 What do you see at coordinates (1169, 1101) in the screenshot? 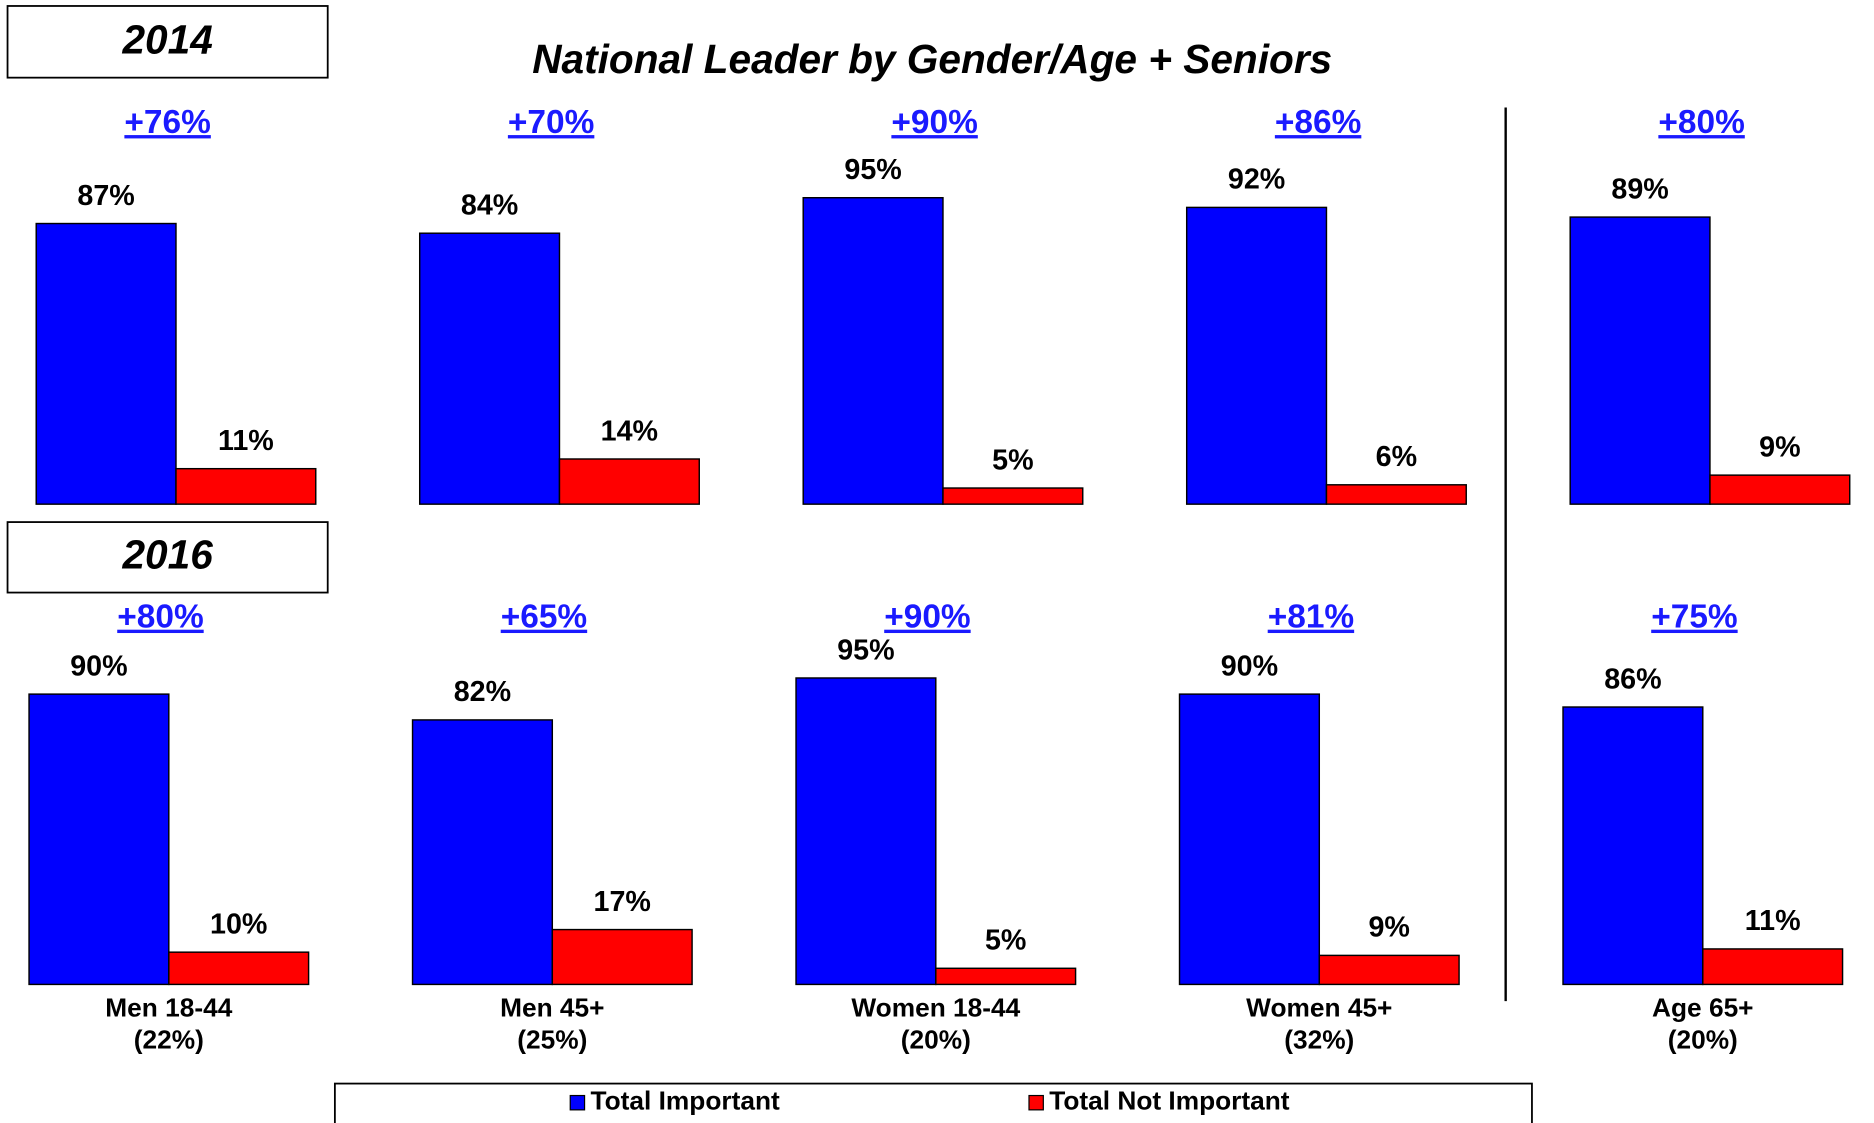
I see `legend-label: Total Not Important` at bounding box center [1169, 1101].